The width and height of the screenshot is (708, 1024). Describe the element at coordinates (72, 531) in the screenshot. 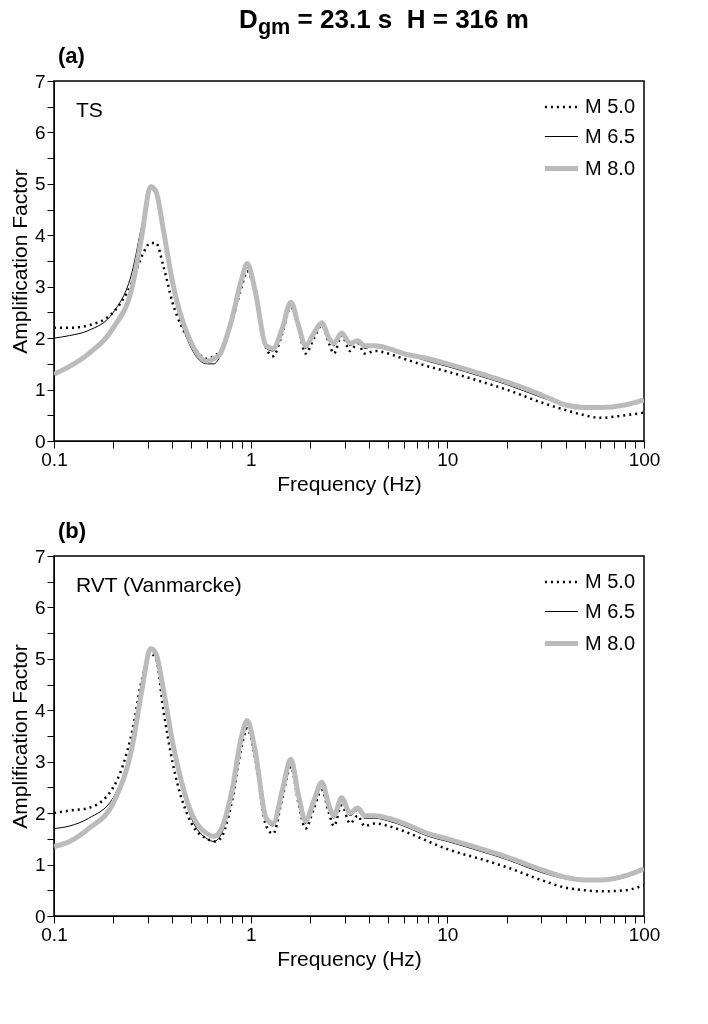

I see `chart-subtitle: (b)` at that location.